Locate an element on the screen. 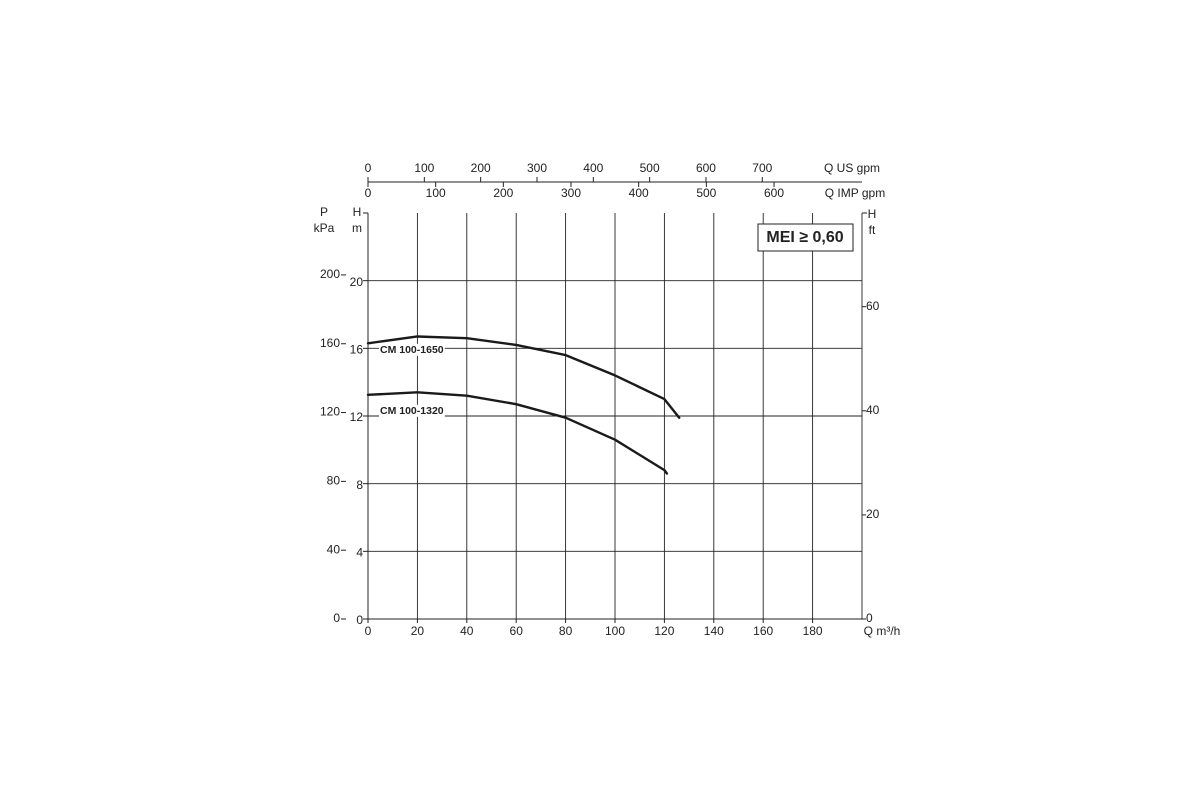 The image size is (1200, 800). y-tick-label: 12 is located at coordinates (357, 417).